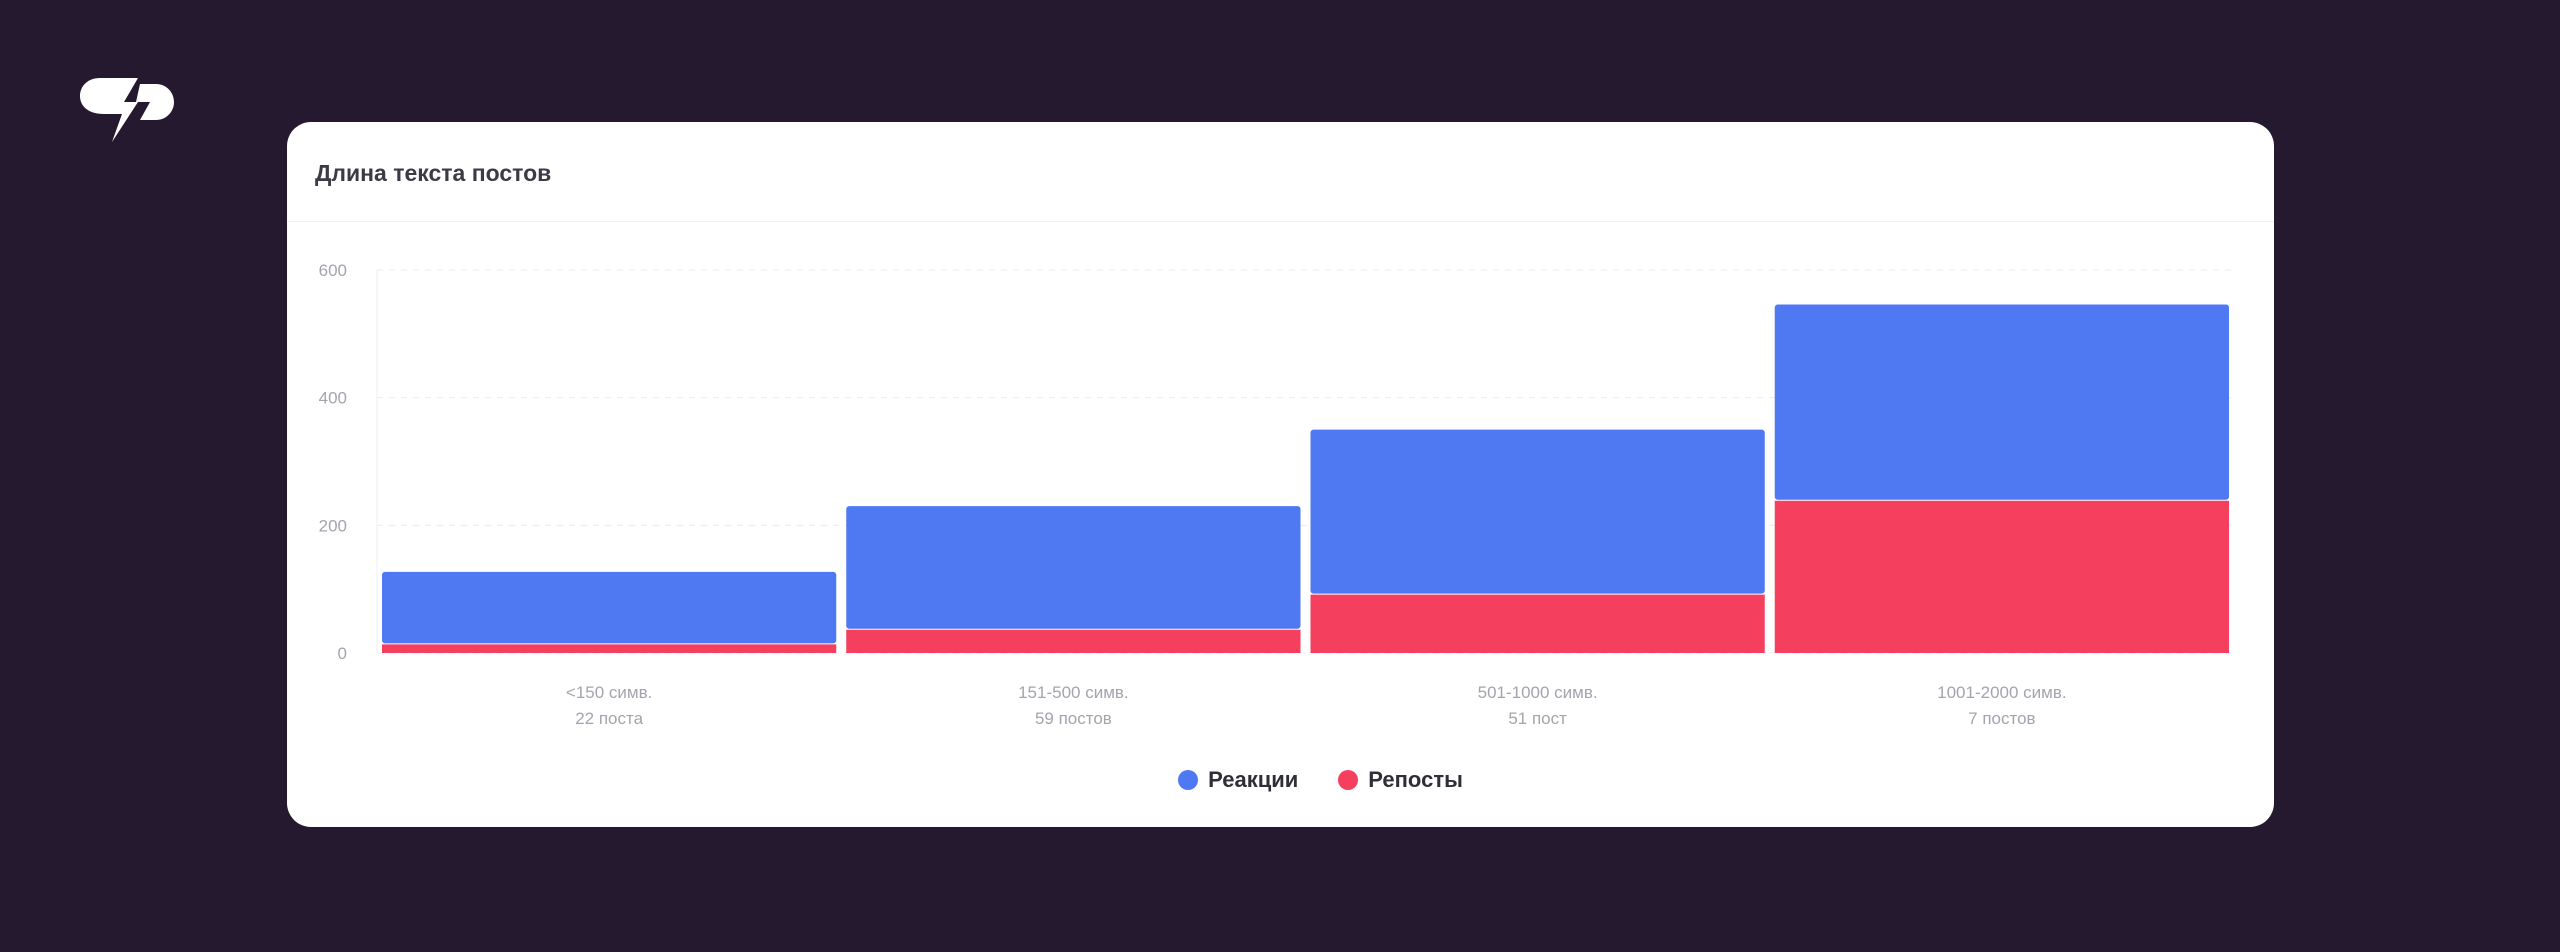  I want to click on y-tick-label: 200, so click(333, 525).